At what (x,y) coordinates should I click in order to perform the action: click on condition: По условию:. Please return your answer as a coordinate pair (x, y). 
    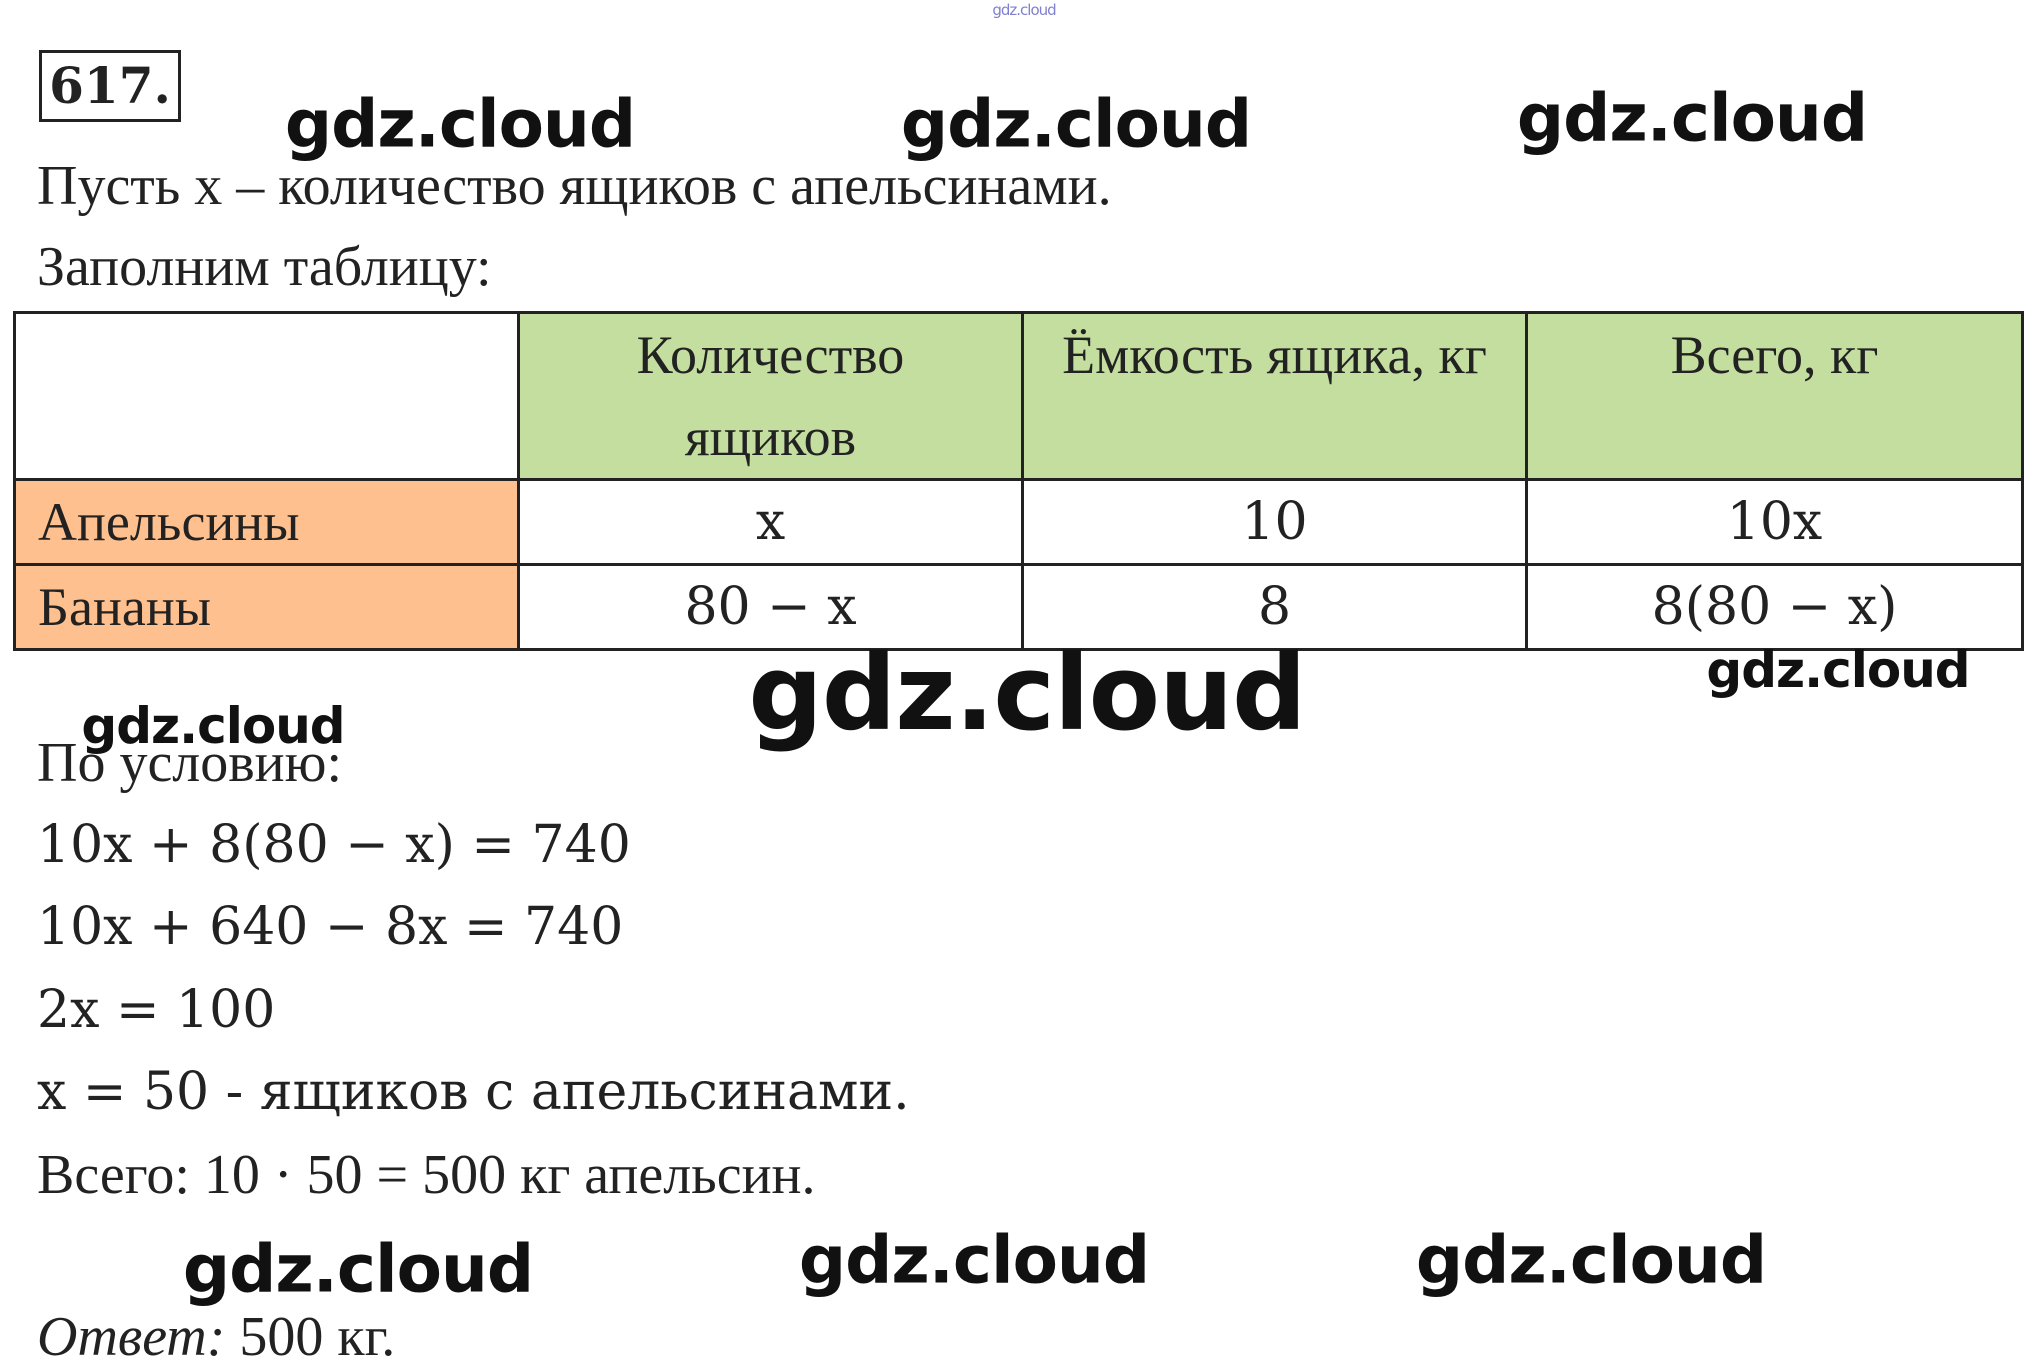
    Looking at the image, I should click on (190, 763).